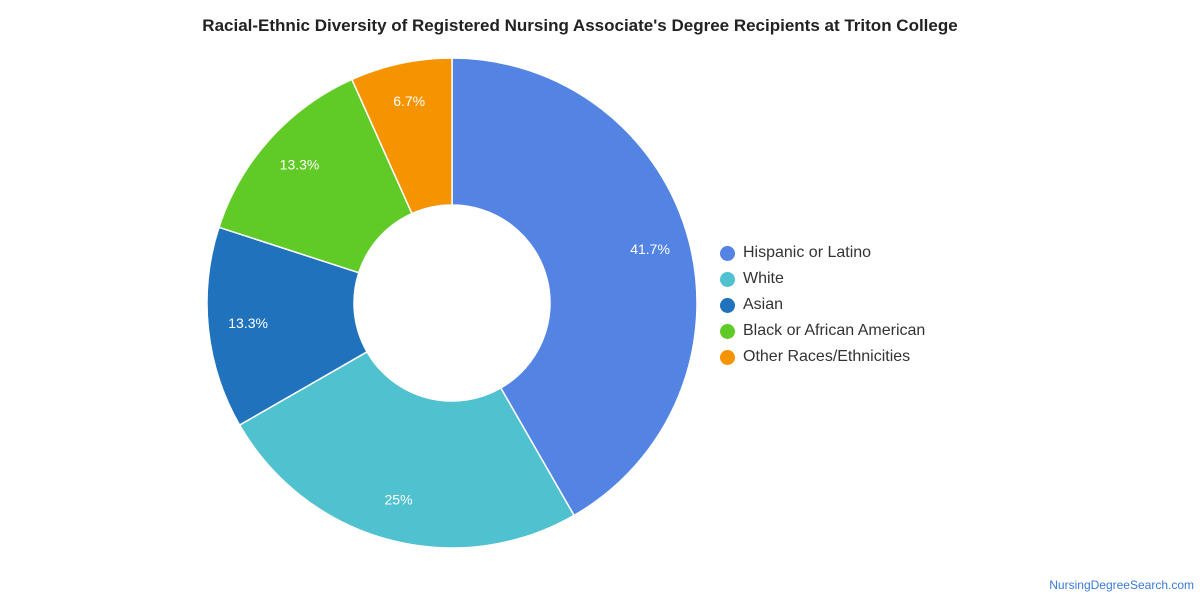 The height and width of the screenshot is (600, 1200). Describe the element at coordinates (409, 101) in the screenshot. I see `slice-data-label: 6.7%` at that location.